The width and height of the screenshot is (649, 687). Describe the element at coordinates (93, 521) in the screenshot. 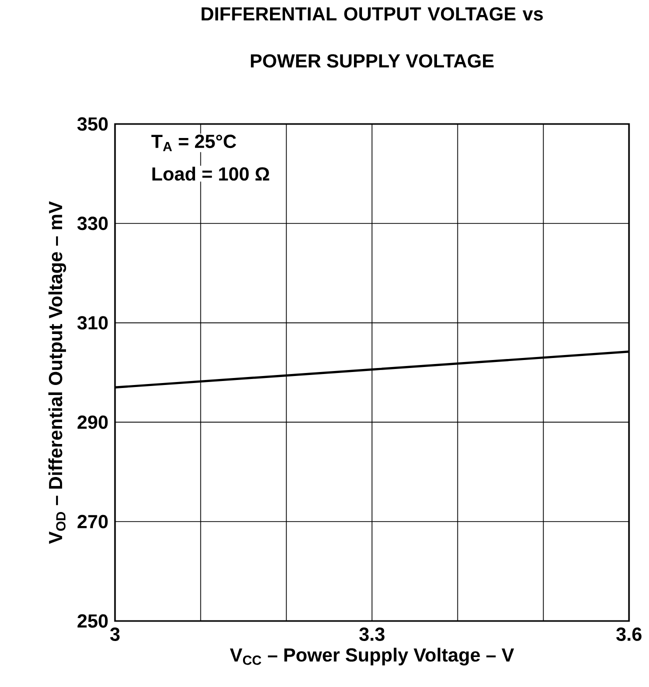

I see `y-tick-label: 270` at that location.